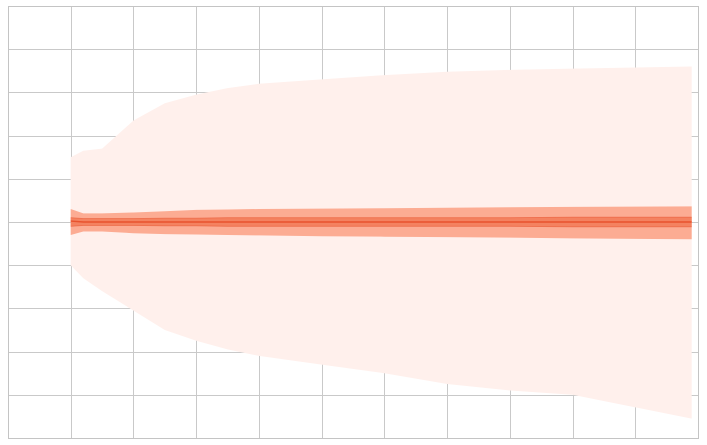 This screenshot has width=707, height=445. Describe the element at coordinates (381, 217) in the screenshot. I see `inner-band-upper-edge` at that location.